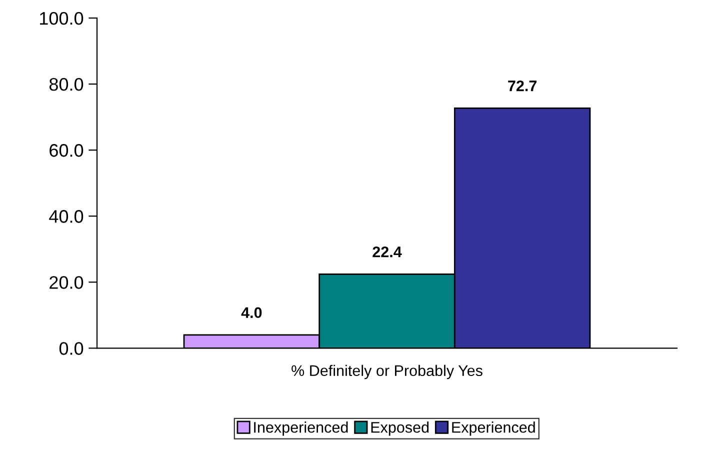 The height and width of the screenshot is (451, 703). What do you see at coordinates (522, 86) in the screenshot?
I see `data-label: 72.7` at bounding box center [522, 86].